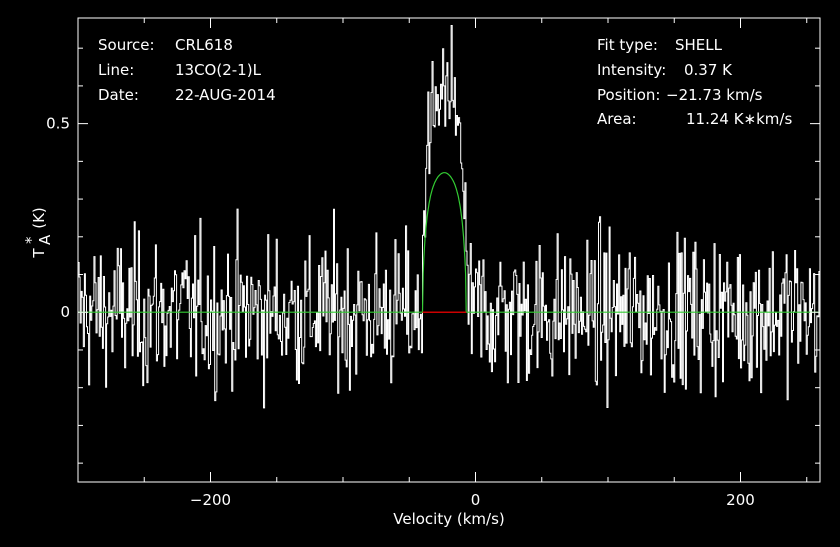 The width and height of the screenshot is (840, 547). What do you see at coordinates (204, 45) in the screenshot?
I see `source-value: CRL618` at bounding box center [204, 45].